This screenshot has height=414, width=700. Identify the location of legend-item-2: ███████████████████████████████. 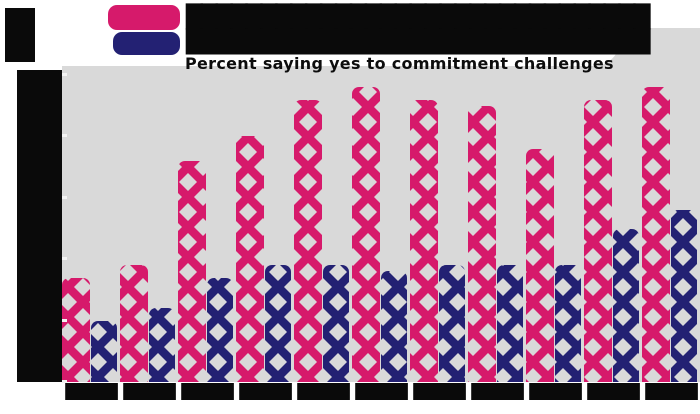
(379, 42).